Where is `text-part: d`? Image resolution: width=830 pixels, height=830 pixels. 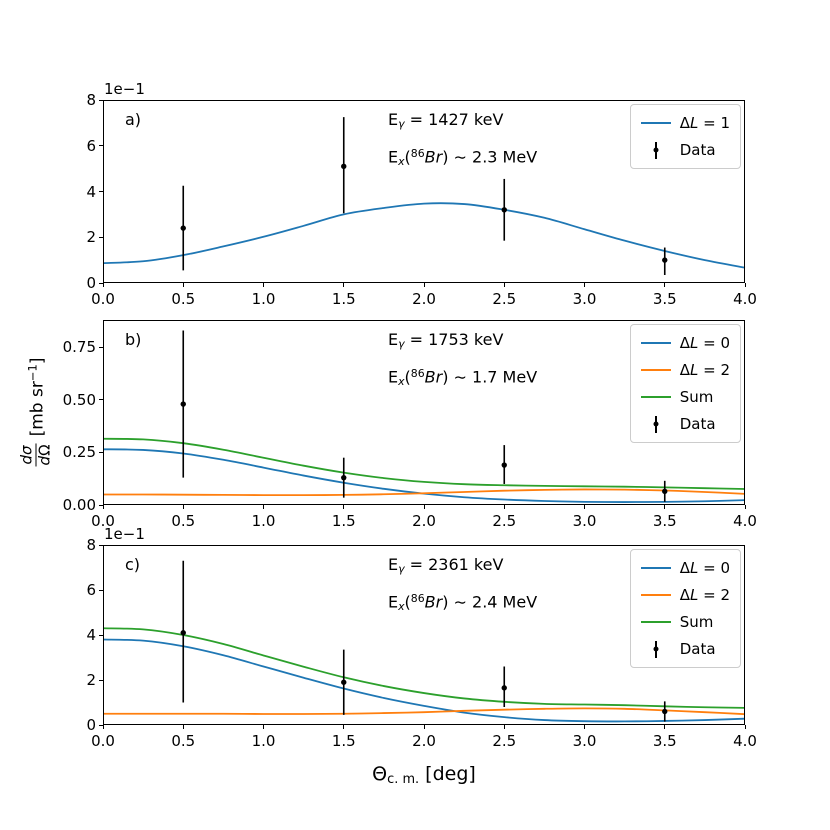 text-part: d is located at coordinates (26, 459).